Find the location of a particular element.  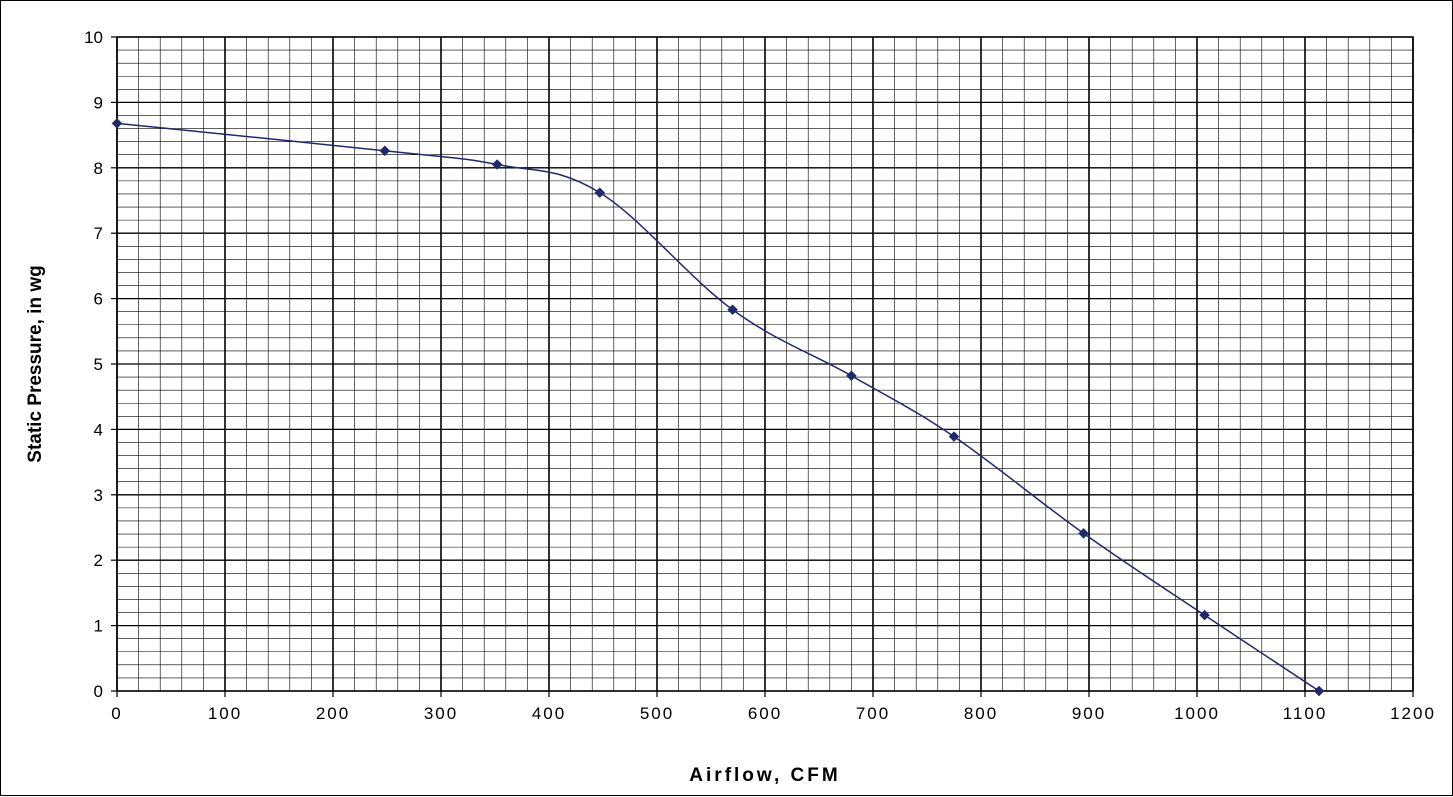

x-tick-label: 300 is located at coordinates (441, 713).